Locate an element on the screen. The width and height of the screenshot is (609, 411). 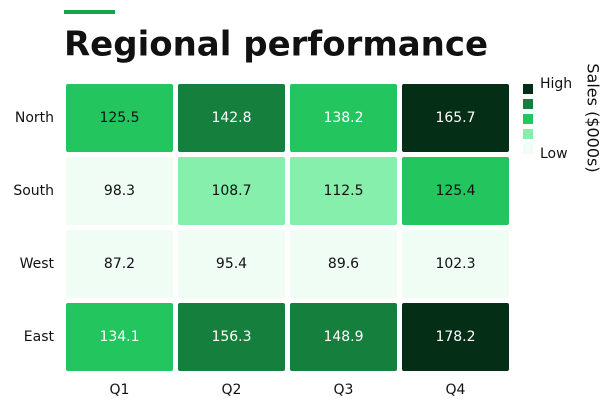
cell-value: 142.8 is located at coordinates (231, 118).